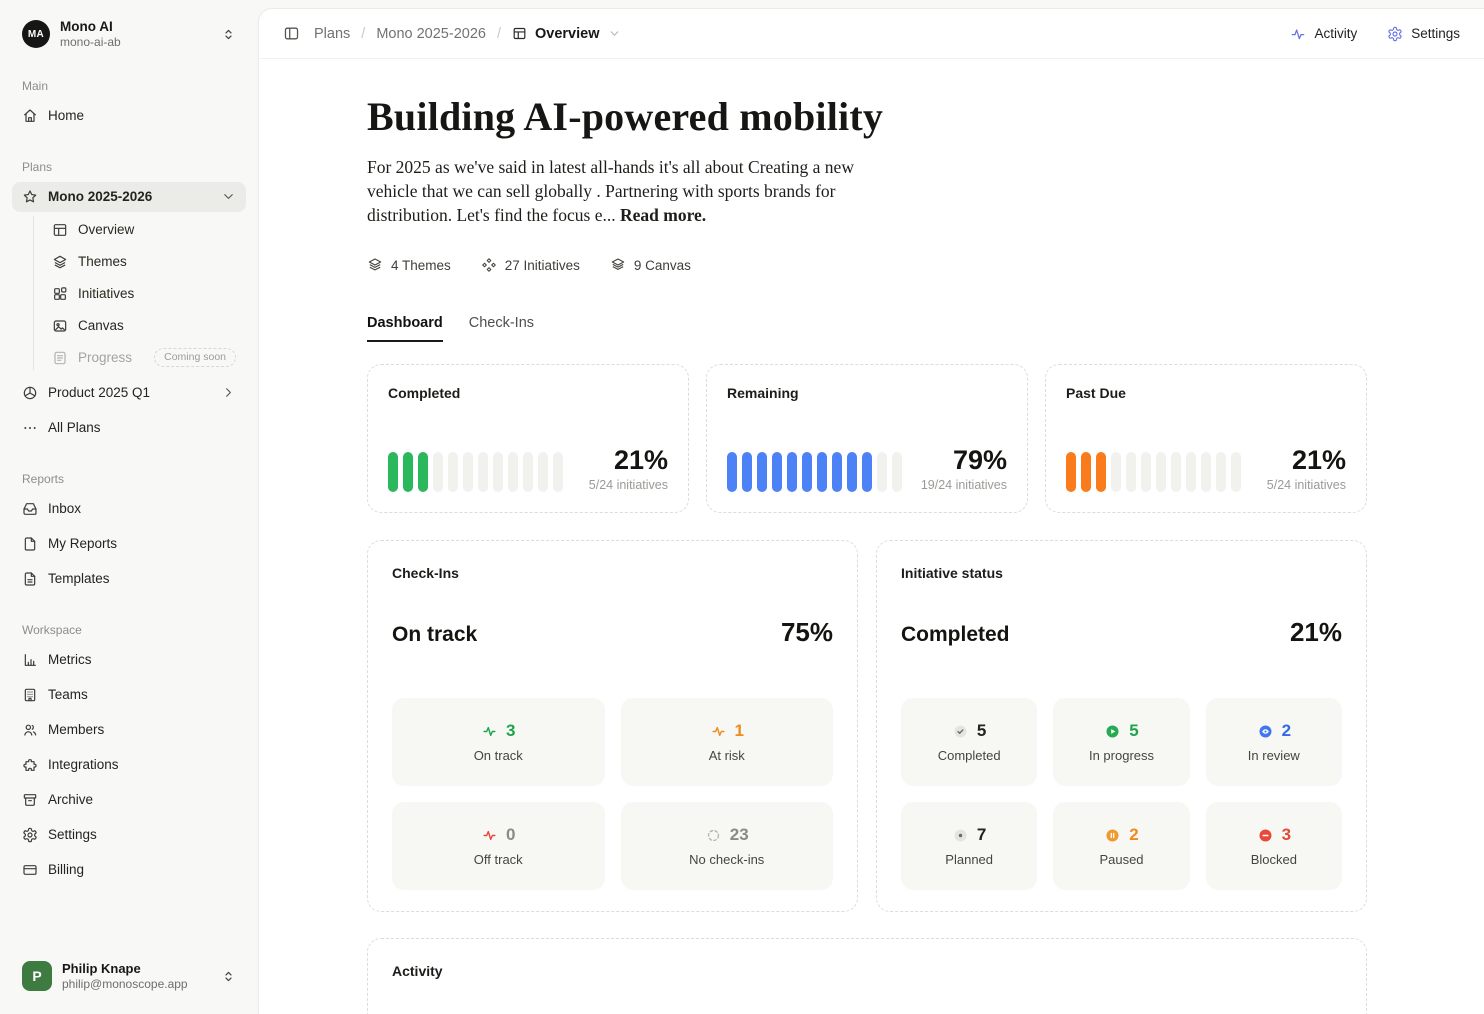  What do you see at coordinates (1112, 835) in the screenshot?
I see `pause-circle-icon` at bounding box center [1112, 835].